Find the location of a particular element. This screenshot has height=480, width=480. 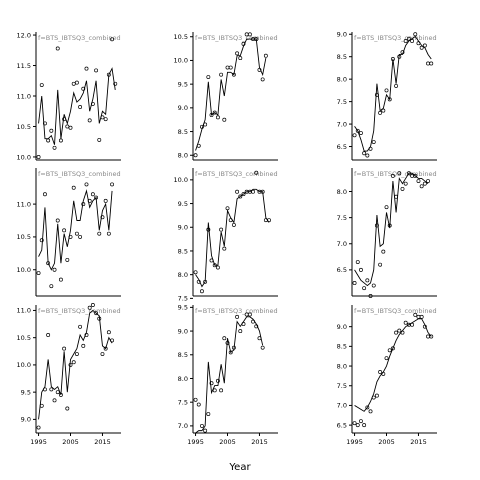

x-tick-label: 2005 is located at coordinates (70, 442).